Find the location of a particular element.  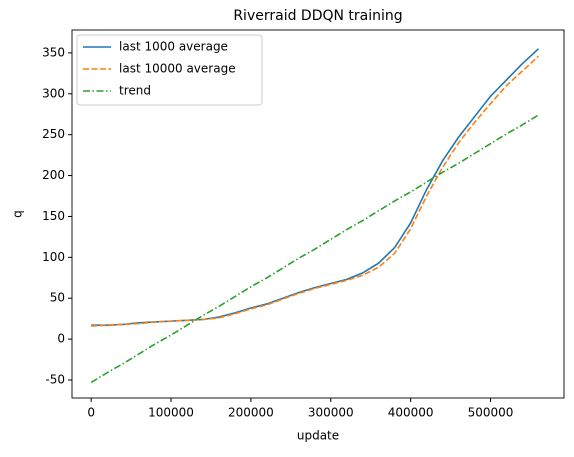

legend-box is located at coordinates (169, 70).